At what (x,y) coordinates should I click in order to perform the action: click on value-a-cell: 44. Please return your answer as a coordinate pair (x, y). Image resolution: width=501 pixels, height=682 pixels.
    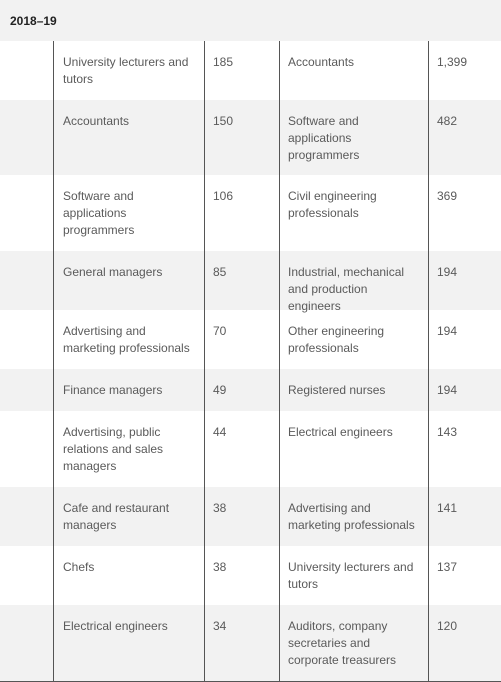
    Looking at the image, I should click on (241, 449).